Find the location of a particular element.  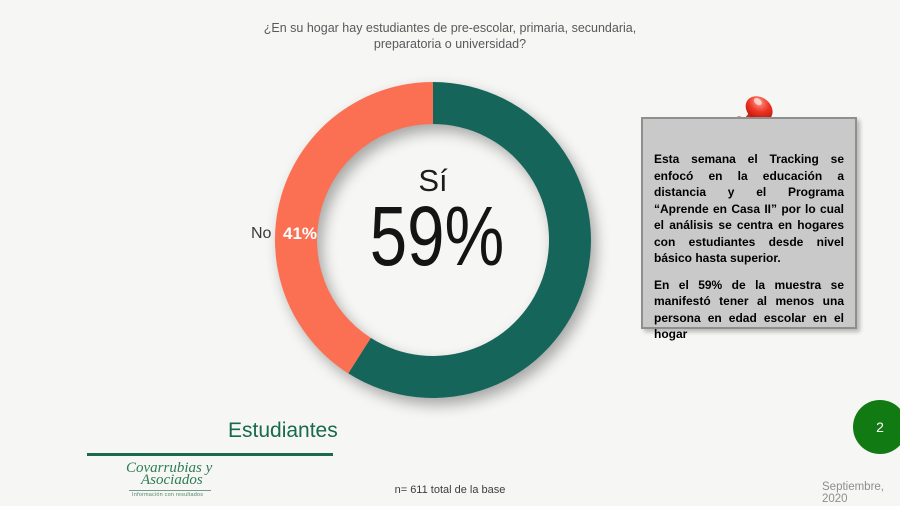

donut-label-no-value: 41% is located at coordinates (300, 233).